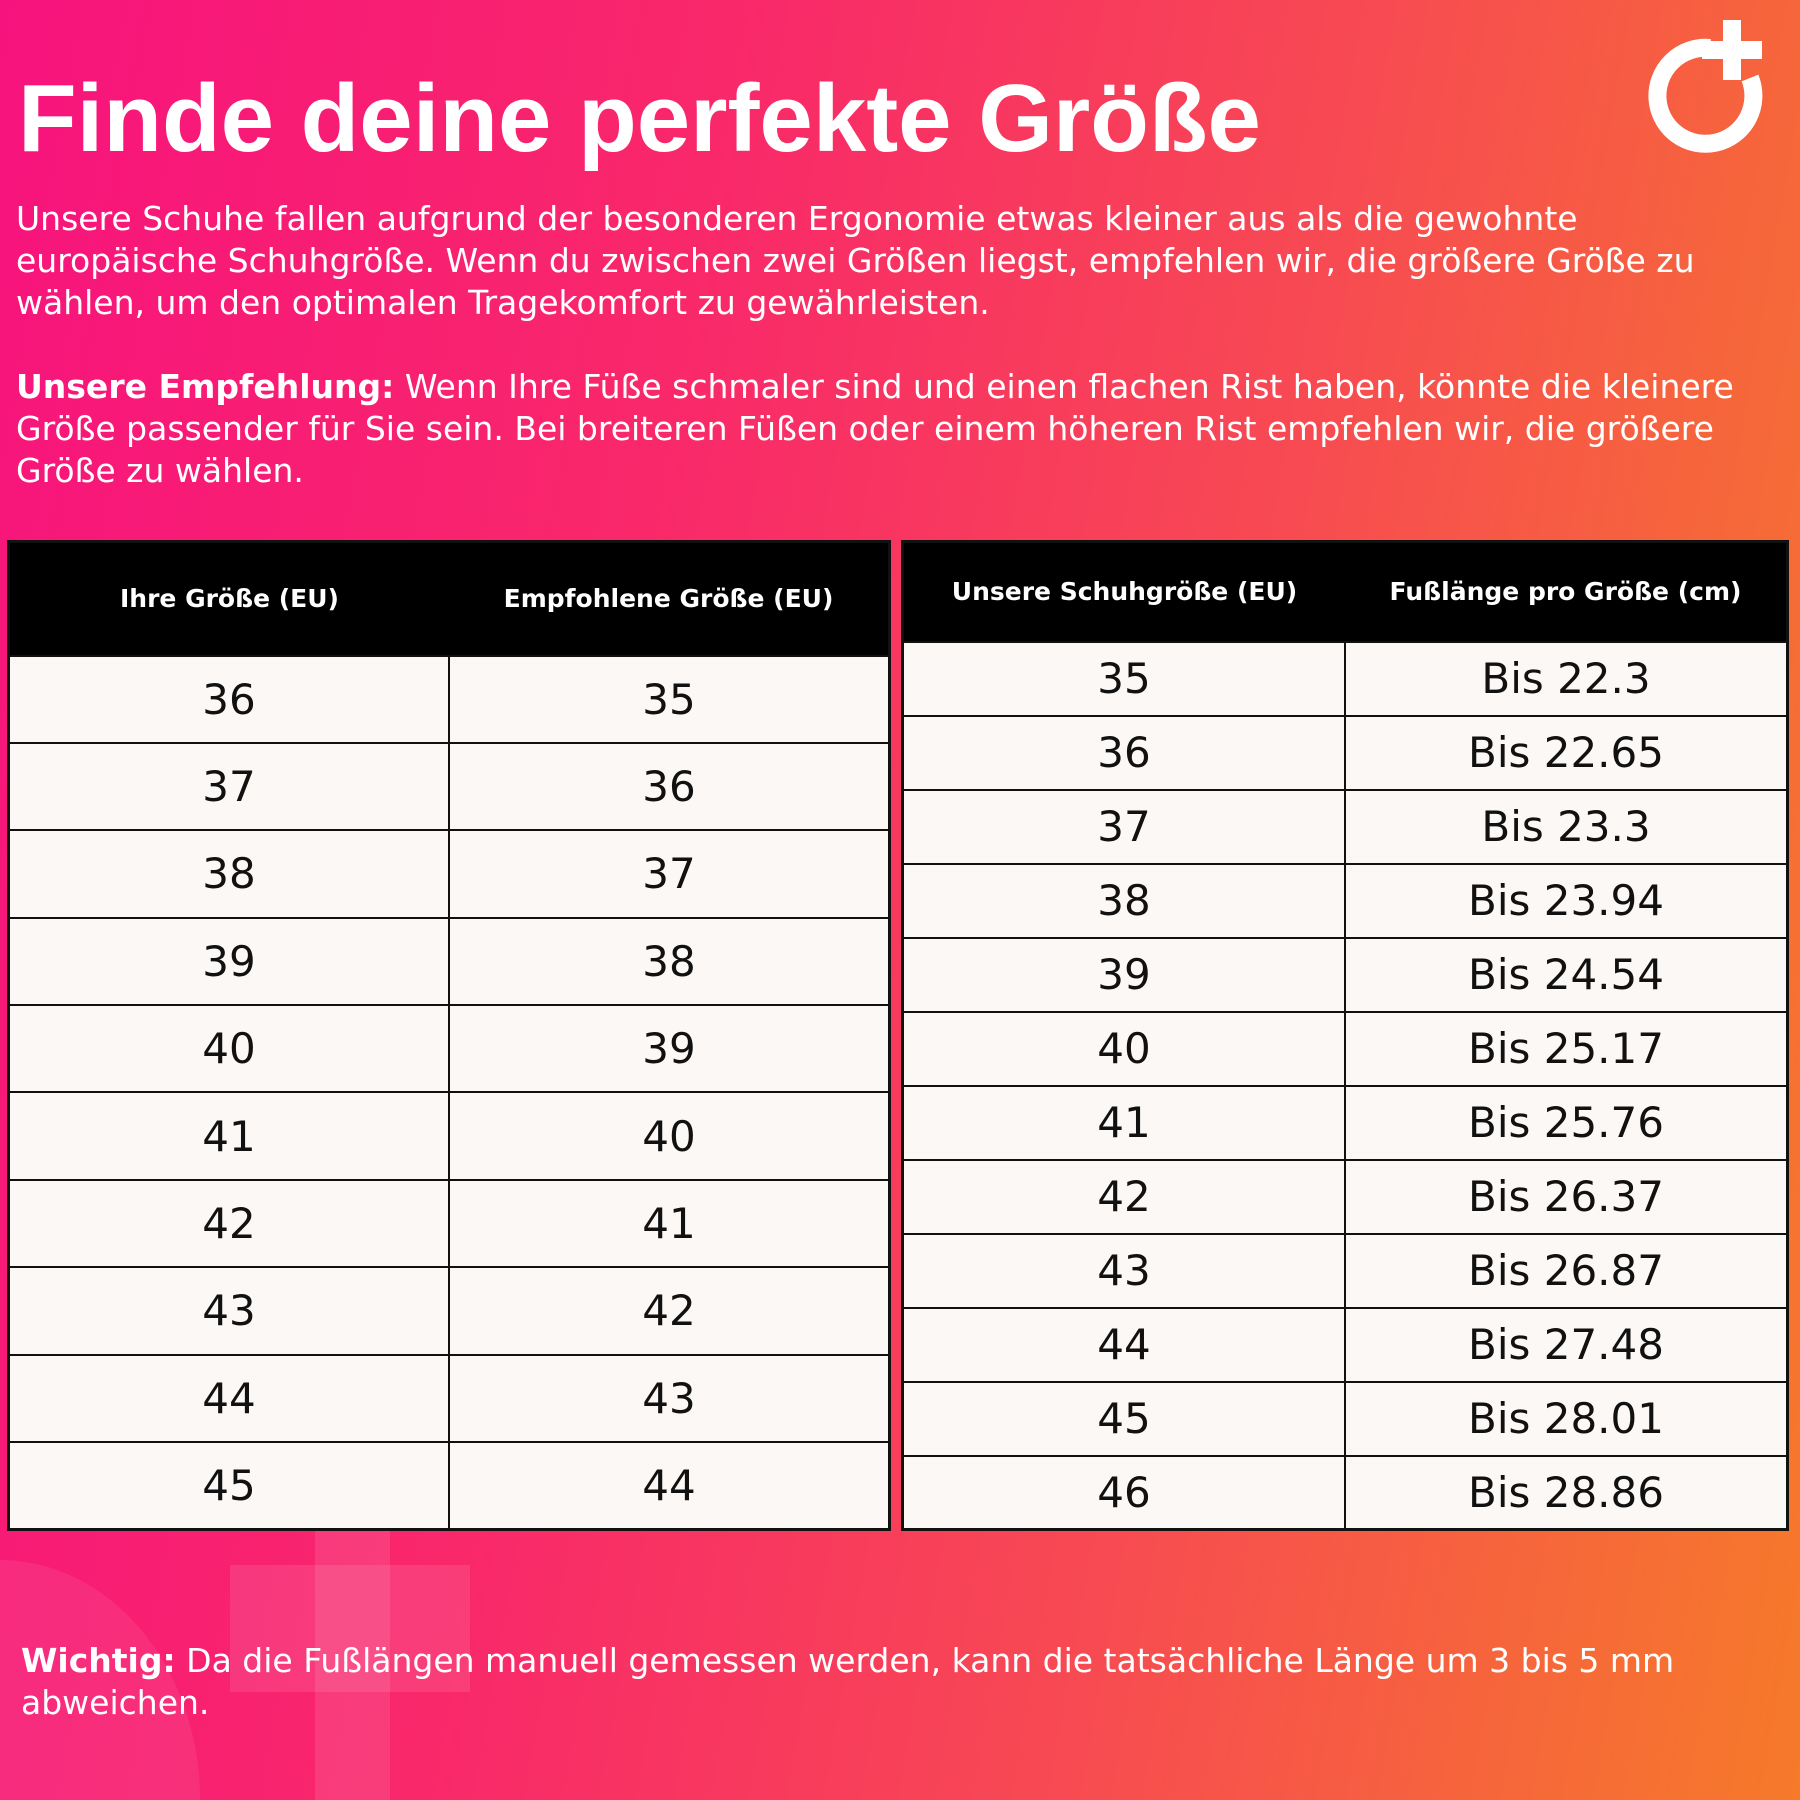  I want to click on table-row: 40 Bis 25.17, so click(1345, 1048).